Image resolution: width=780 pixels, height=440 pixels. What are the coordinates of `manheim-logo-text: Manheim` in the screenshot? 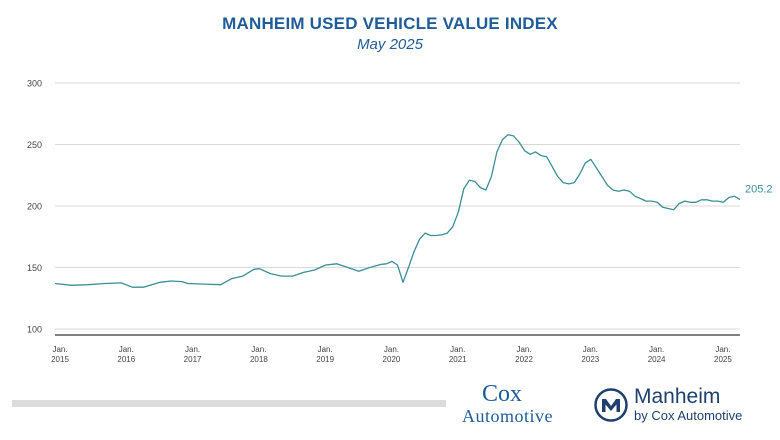 It's located at (677, 396).